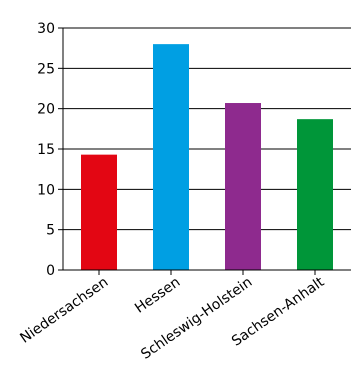 The width and height of the screenshot is (363, 385). What do you see at coordinates (99, 212) in the screenshot?
I see `bar-niedersachsen` at bounding box center [99, 212].